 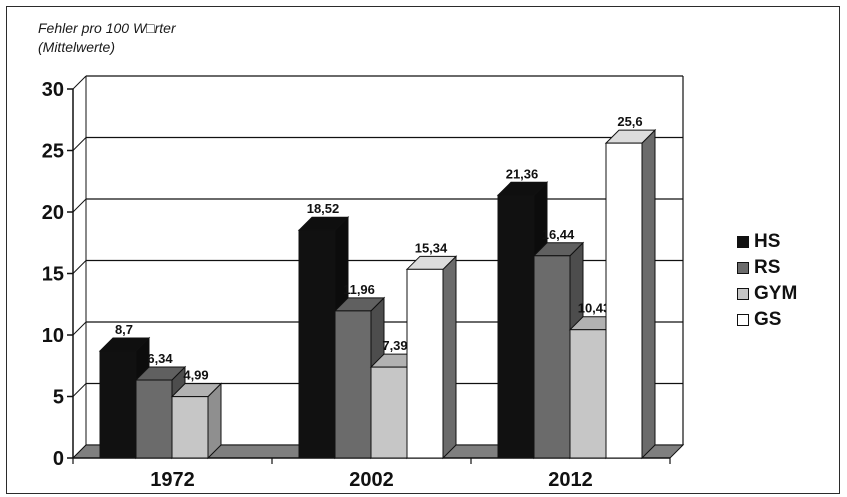 What do you see at coordinates (53, 152) in the screenshot?
I see `y-tick-label: 25` at bounding box center [53, 152].